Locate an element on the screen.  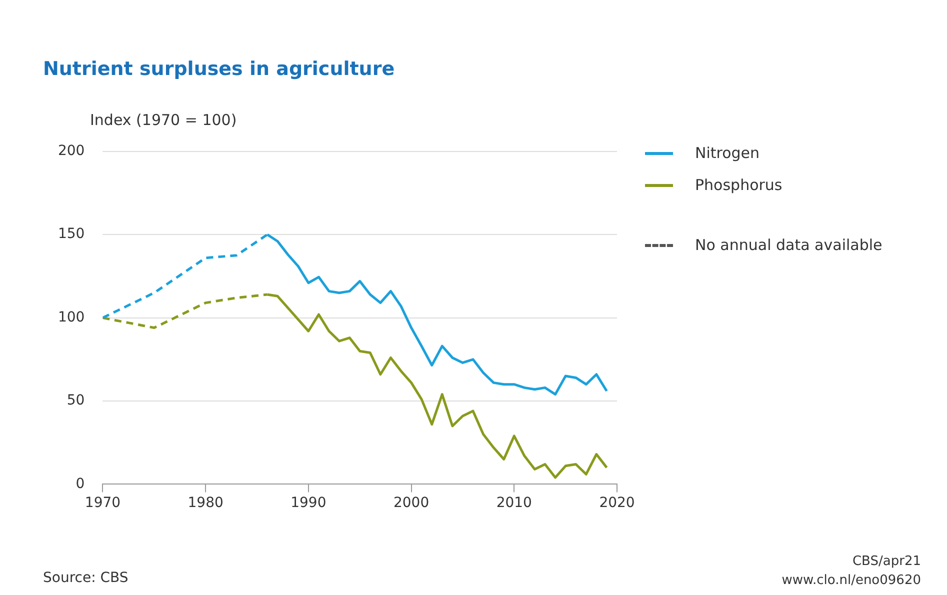
source-note: Source: CBS is located at coordinates (85, 578).